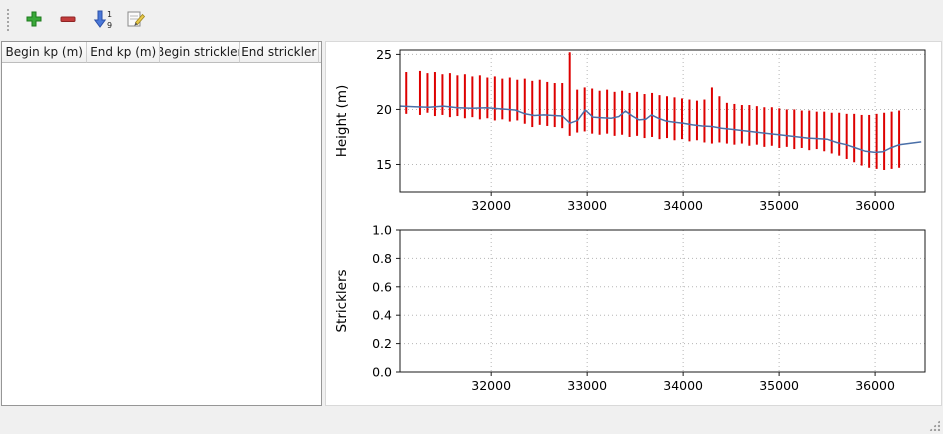 This screenshot has width=943, height=434. Describe the element at coordinates (382, 343) in the screenshot. I see `svg-text: 0.2` at that location.